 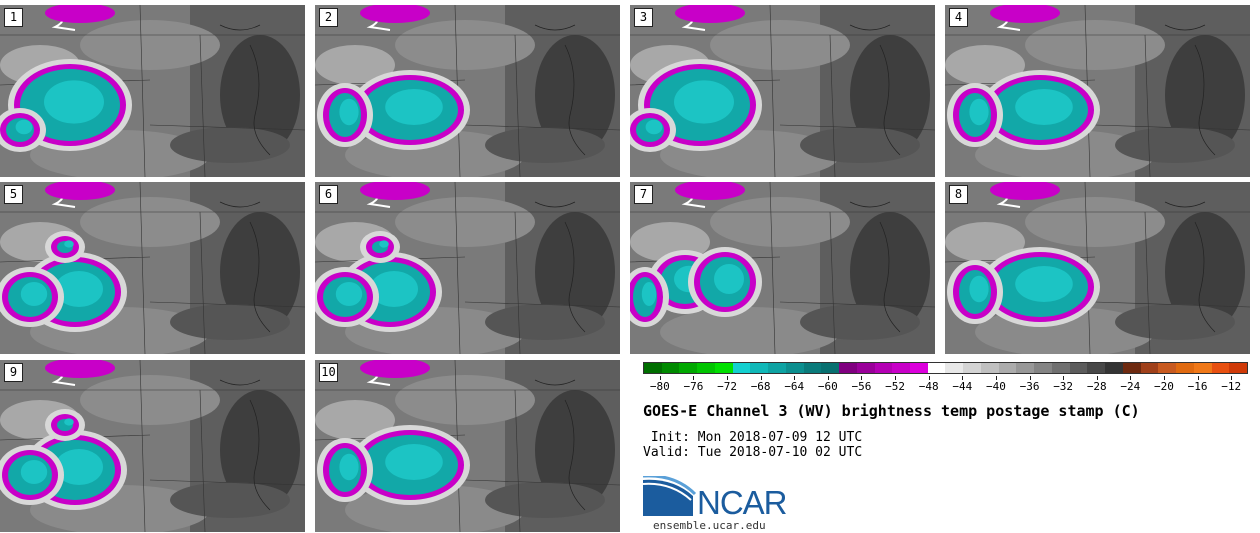 What do you see at coordinates (895, 386) in the screenshot?
I see `colorbar-tick-label: −52` at bounding box center [895, 386].